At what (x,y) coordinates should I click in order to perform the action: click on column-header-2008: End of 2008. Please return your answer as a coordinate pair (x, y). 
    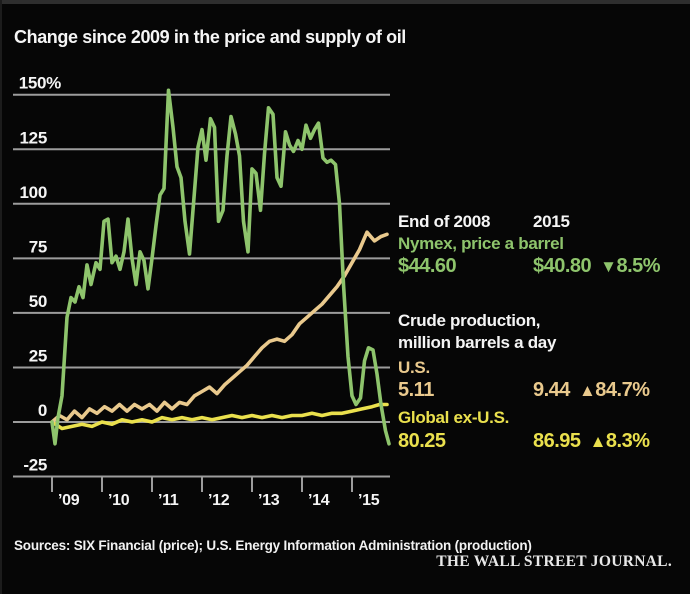
    Looking at the image, I should click on (444, 221).